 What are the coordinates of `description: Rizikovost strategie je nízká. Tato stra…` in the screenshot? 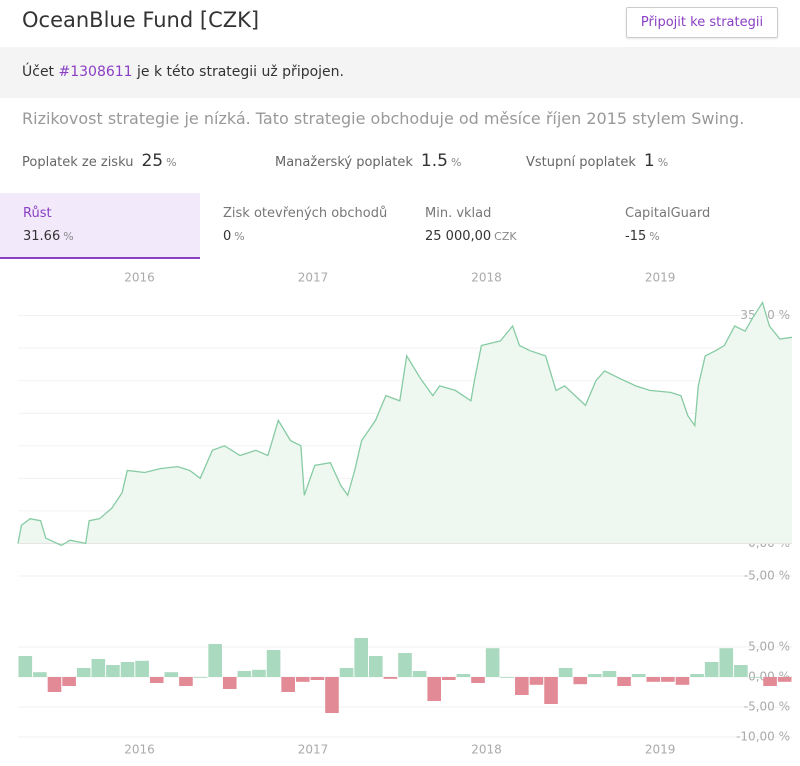 It's located at (383, 118).